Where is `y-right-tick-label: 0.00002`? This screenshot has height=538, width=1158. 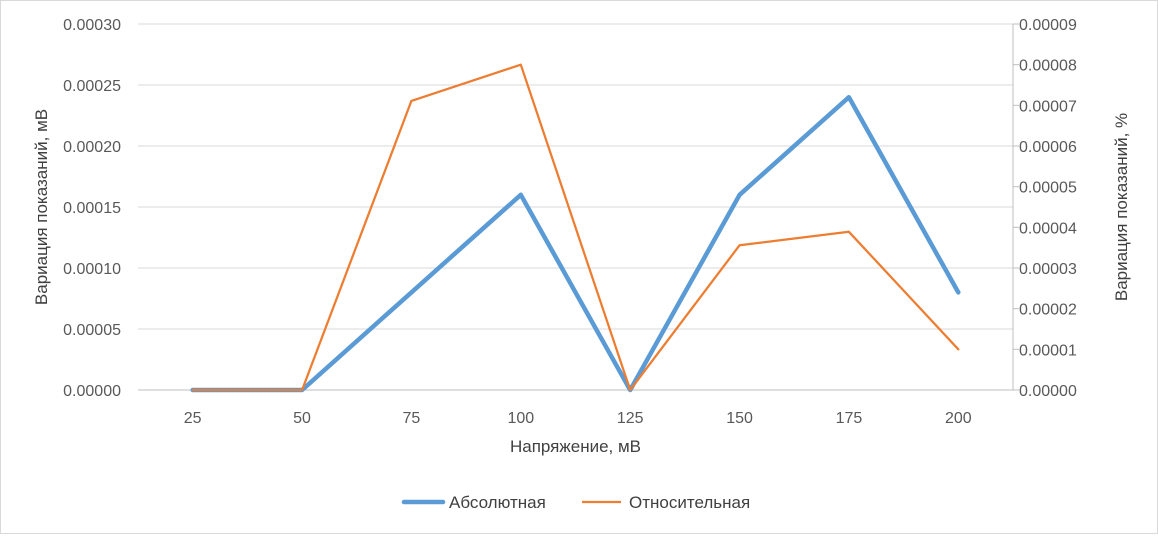 y-right-tick-label: 0.00002 is located at coordinates (1048, 310).